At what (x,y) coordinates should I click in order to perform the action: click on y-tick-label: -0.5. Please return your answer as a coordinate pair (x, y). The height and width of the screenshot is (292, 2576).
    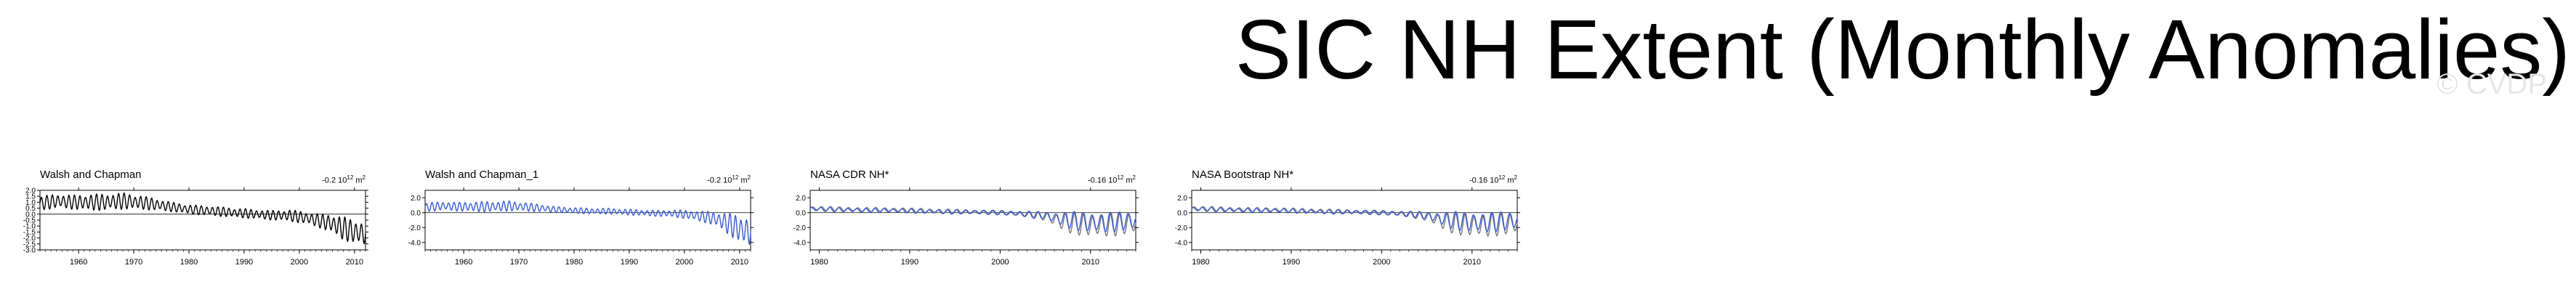
    Looking at the image, I should click on (30, 221).